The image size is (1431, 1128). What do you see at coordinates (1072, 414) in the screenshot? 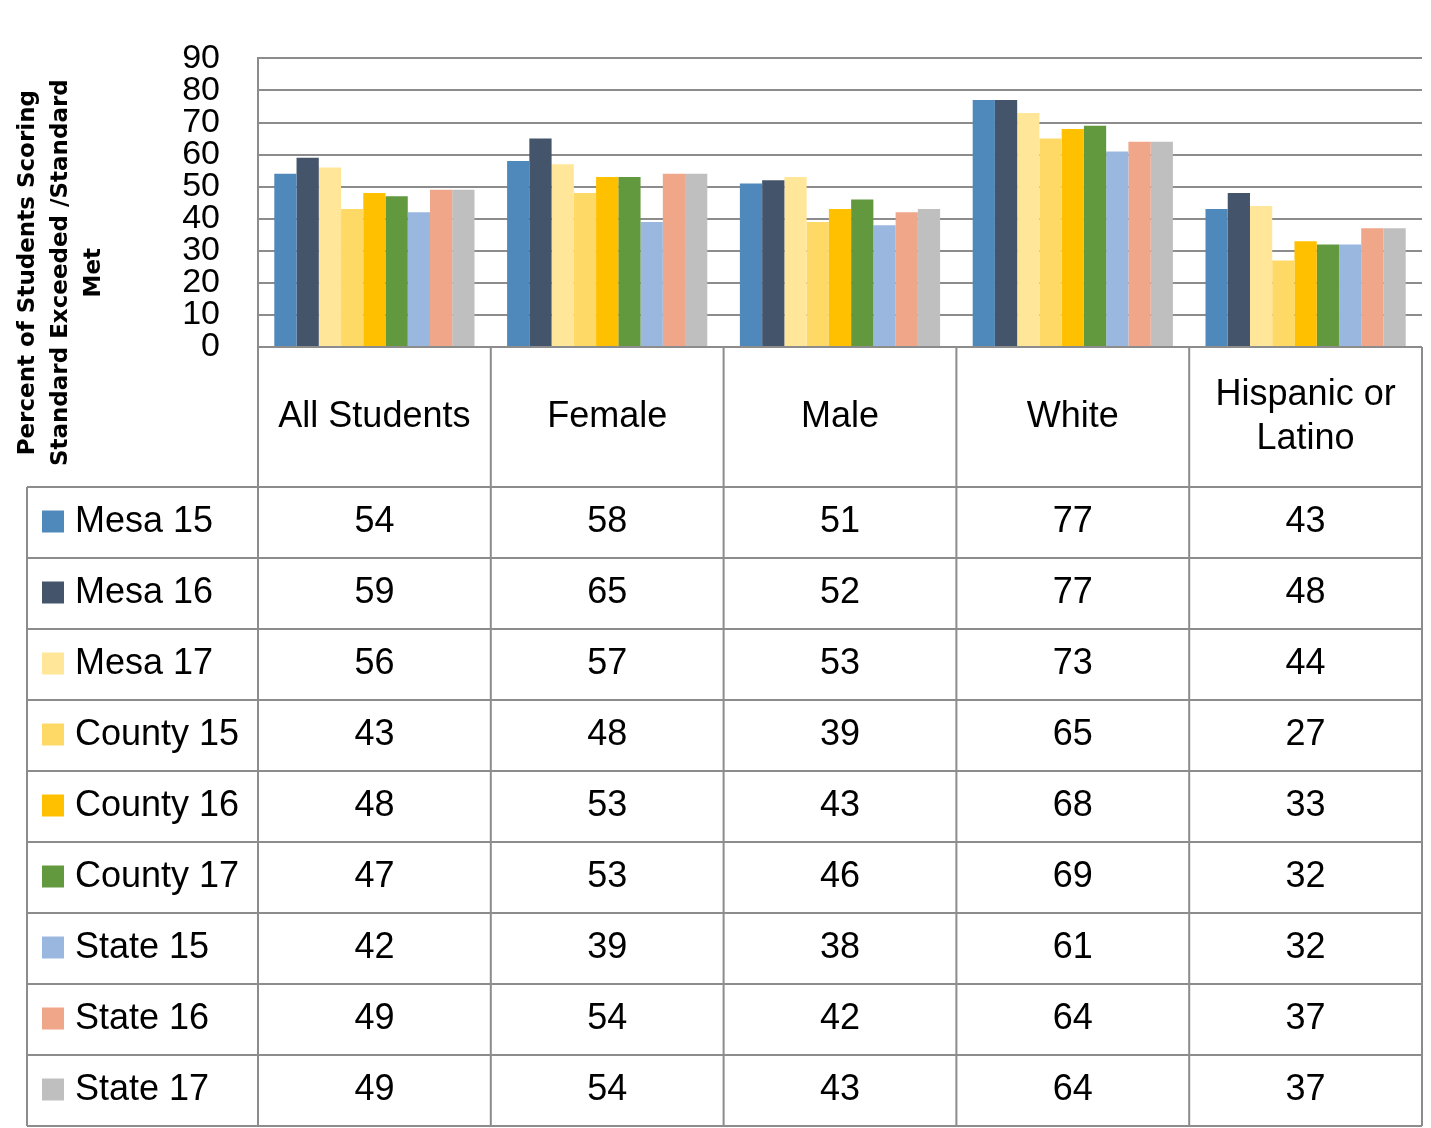
I see `x-tick-label: White` at bounding box center [1072, 414].